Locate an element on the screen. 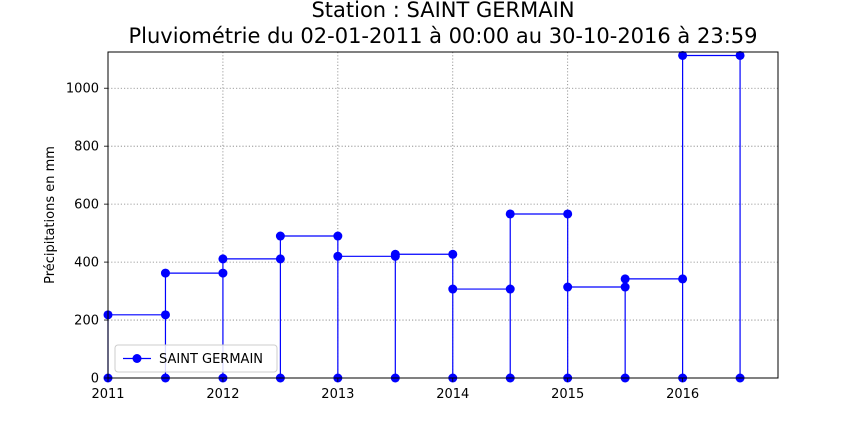 The height and width of the screenshot is (432, 864). x-tick-label: 2014 is located at coordinates (452, 394).